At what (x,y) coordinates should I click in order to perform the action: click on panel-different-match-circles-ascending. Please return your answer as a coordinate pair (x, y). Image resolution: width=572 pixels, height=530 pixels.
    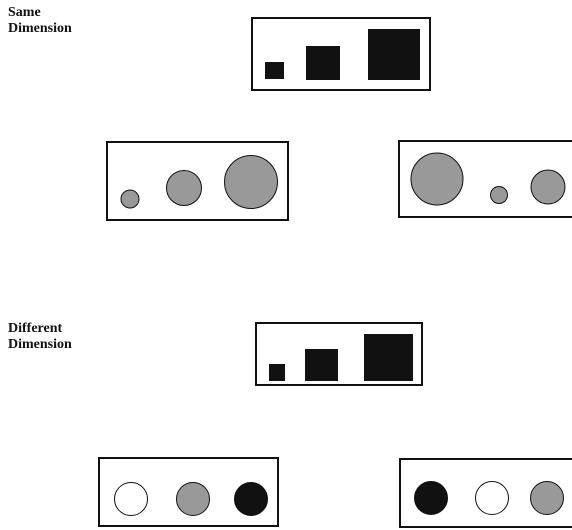
    Looking at the image, I should click on (188, 492).